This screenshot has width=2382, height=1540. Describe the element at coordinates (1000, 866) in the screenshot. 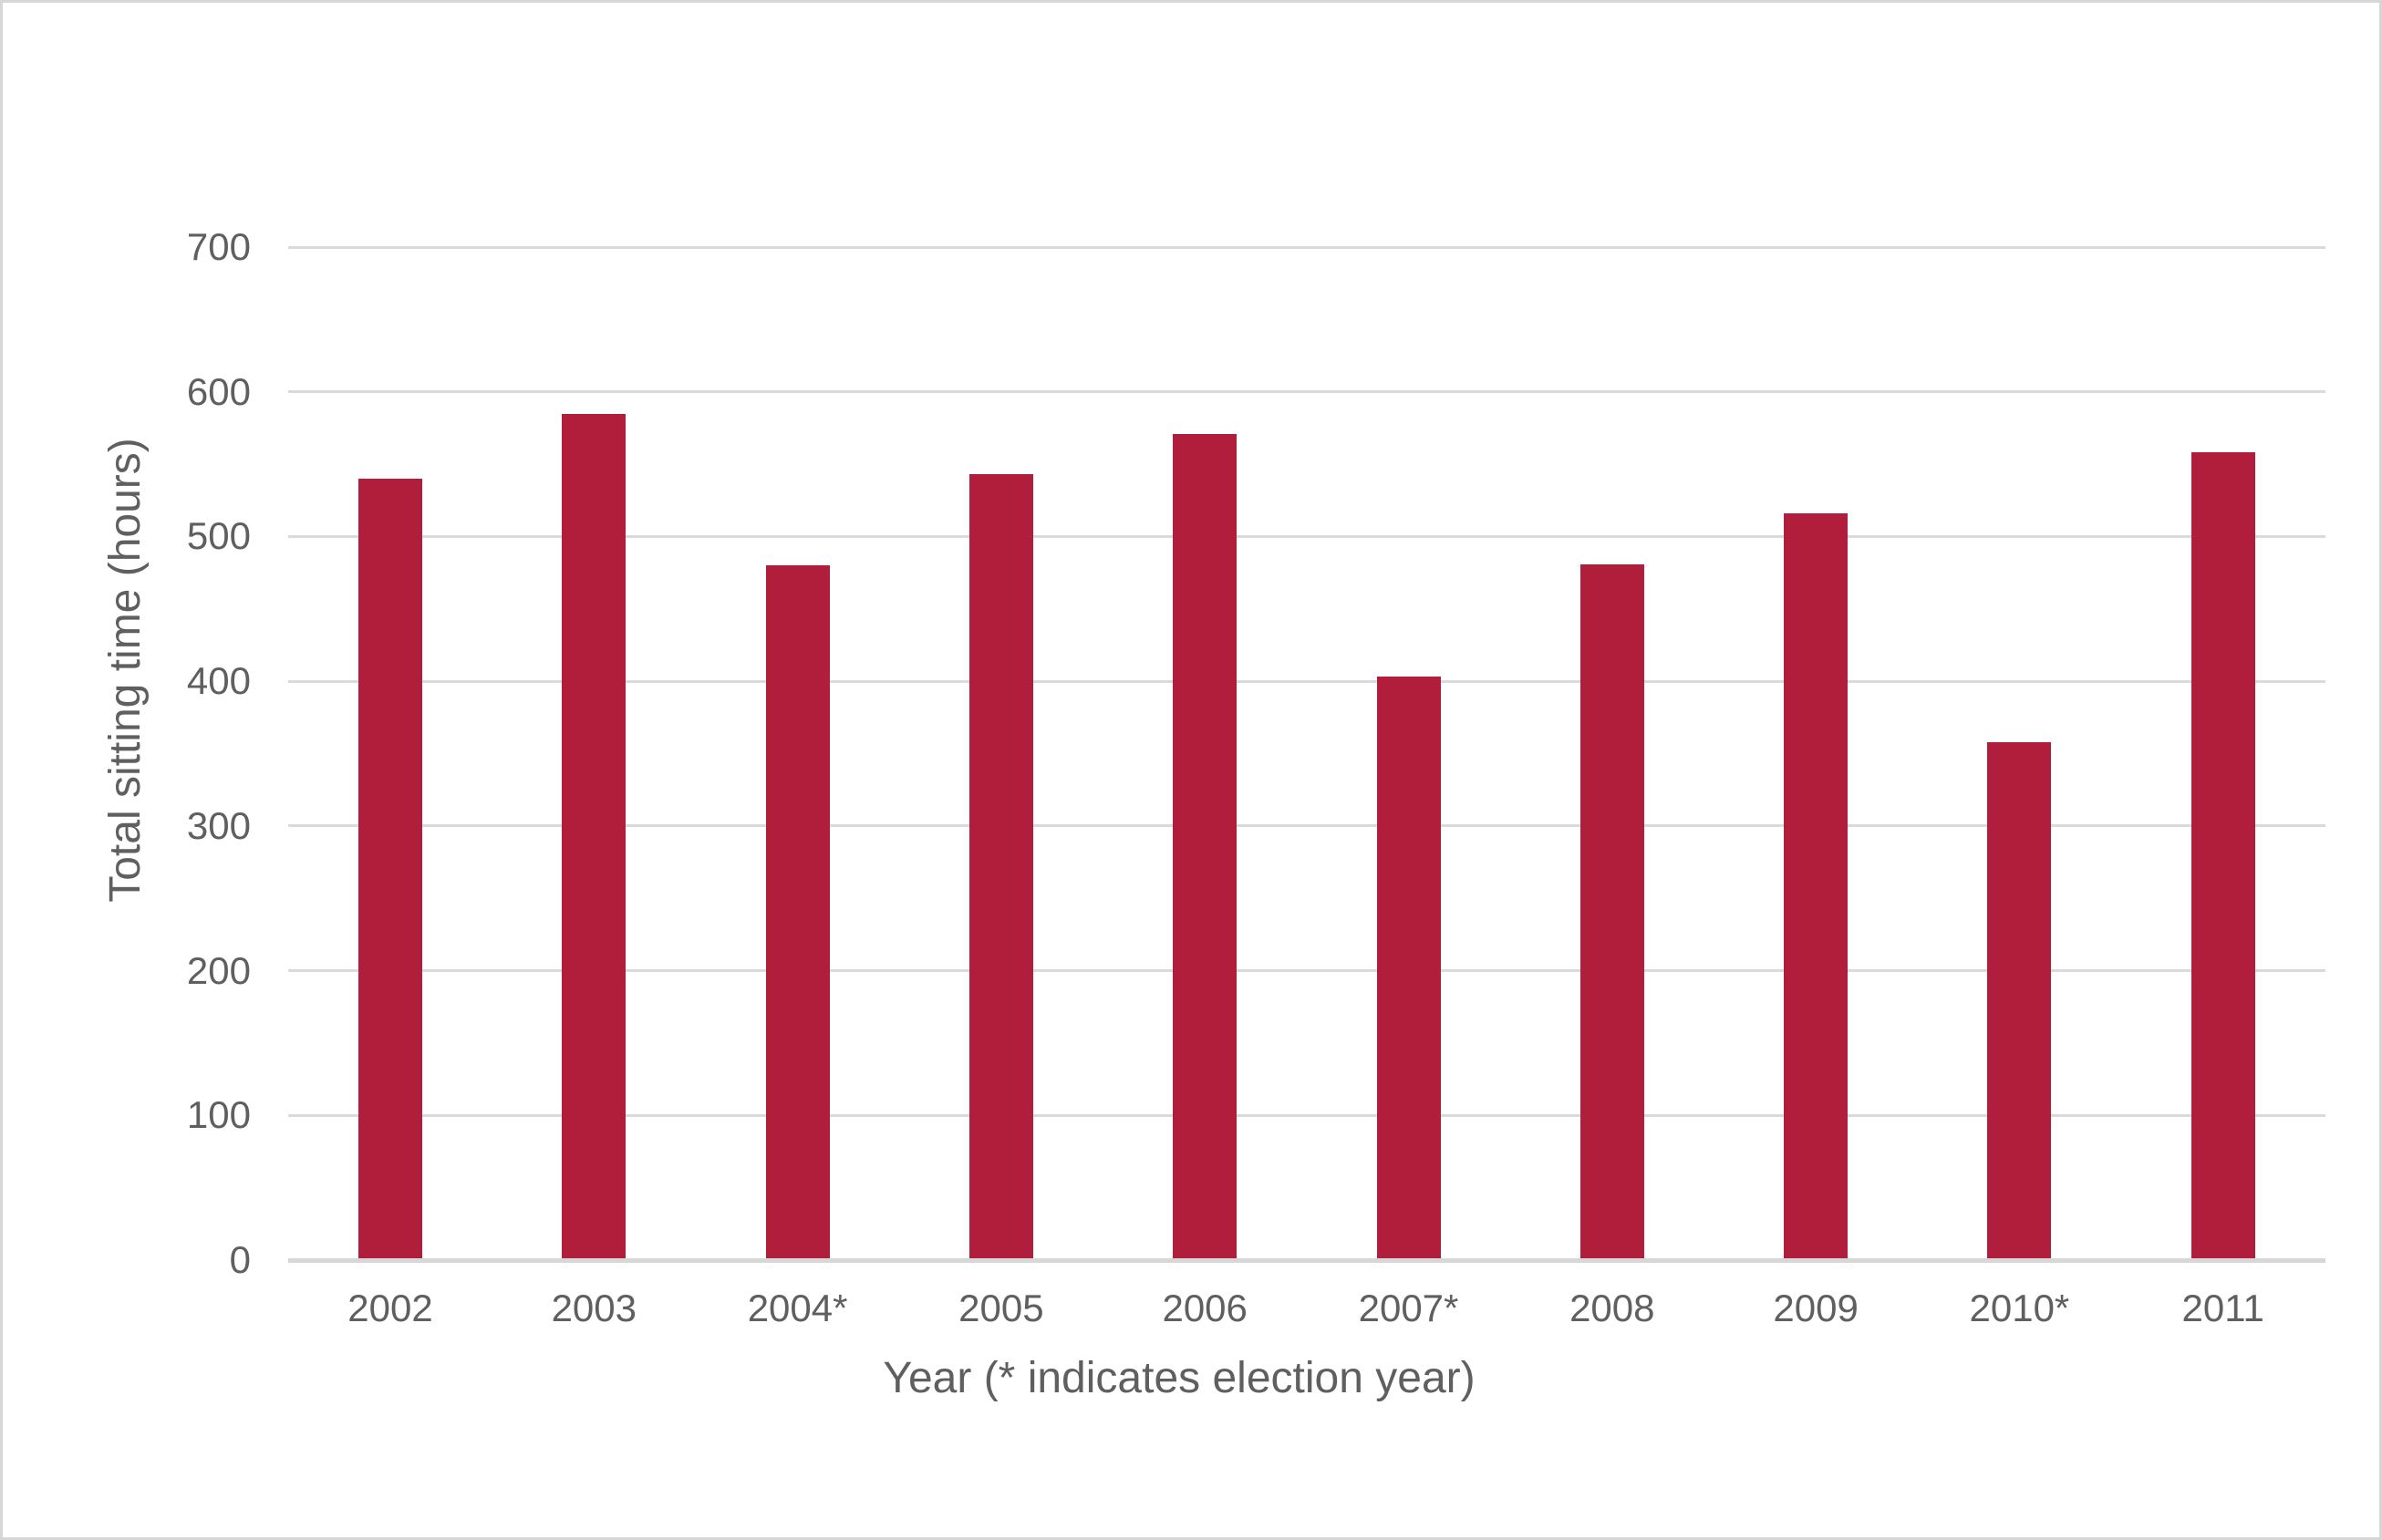

I see `bar-2005` at that location.